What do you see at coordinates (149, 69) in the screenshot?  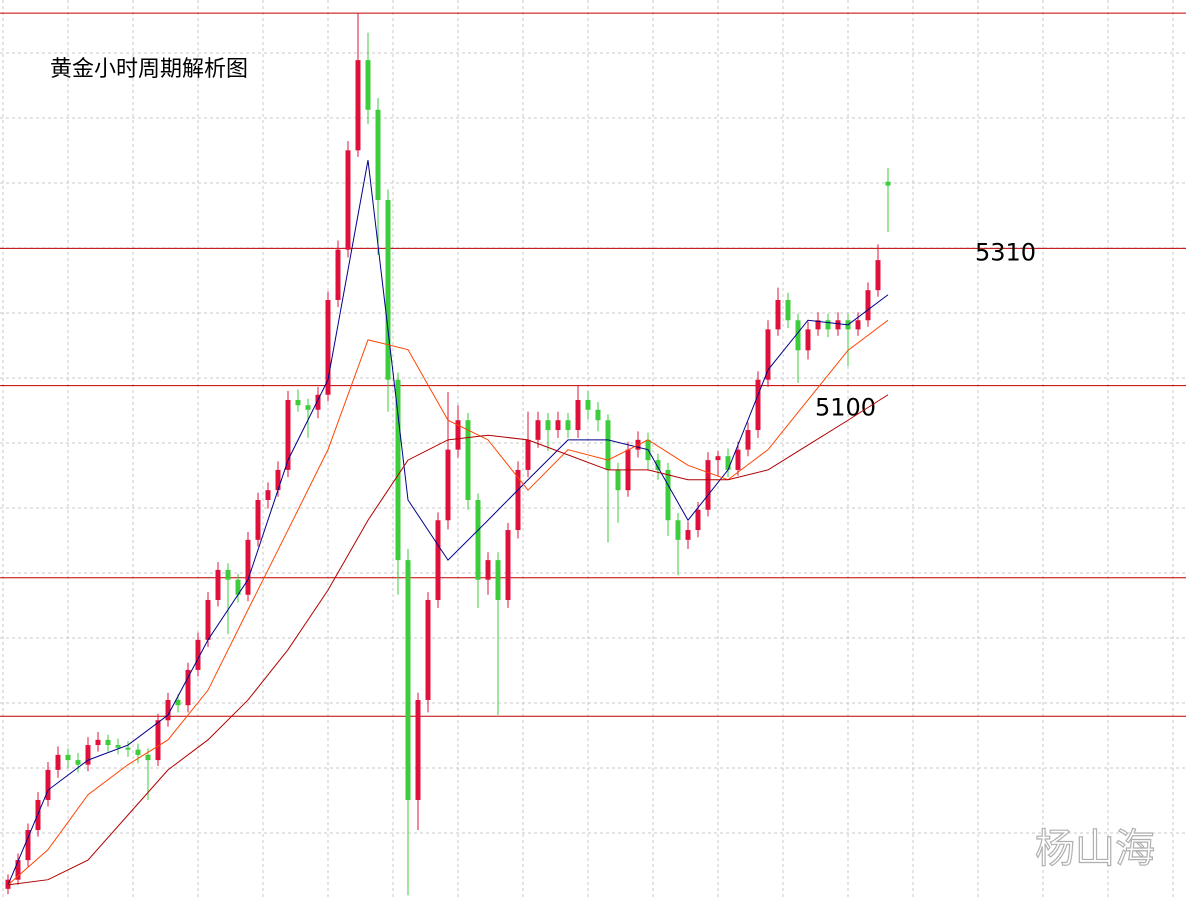 I see `chart-title: 黄金小时周期解析图` at bounding box center [149, 69].